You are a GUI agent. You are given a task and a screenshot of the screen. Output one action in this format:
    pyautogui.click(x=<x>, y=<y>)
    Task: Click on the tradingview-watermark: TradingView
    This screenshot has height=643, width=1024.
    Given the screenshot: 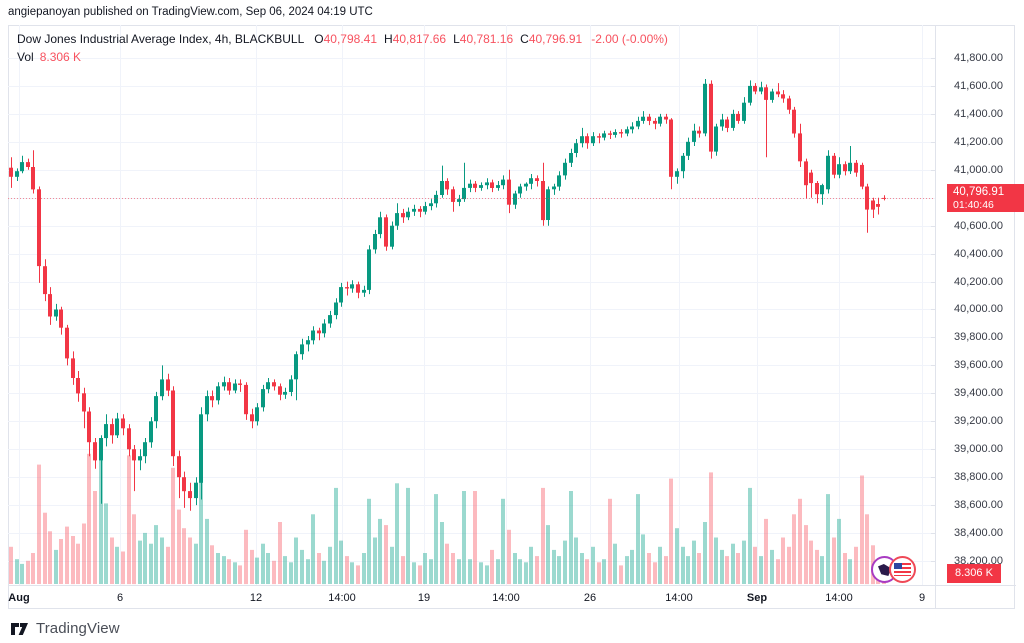 What is the action you would take?
    pyautogui.click(x=65, y=628)
    